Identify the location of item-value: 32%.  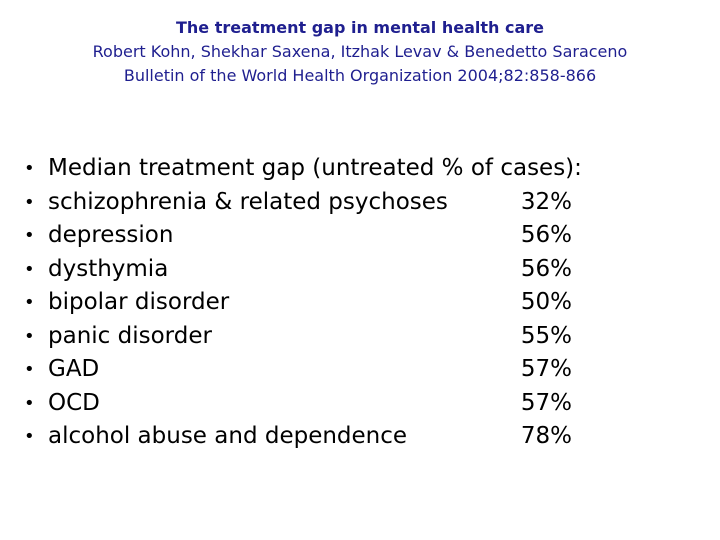
(546, 201).